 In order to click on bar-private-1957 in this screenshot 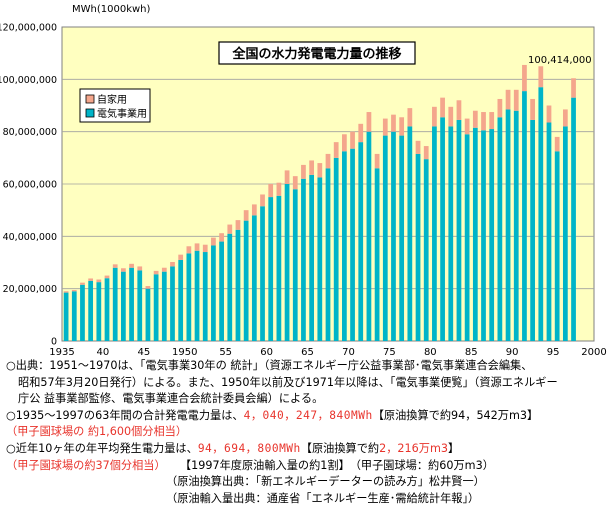, I will do `click(246, 215)`.